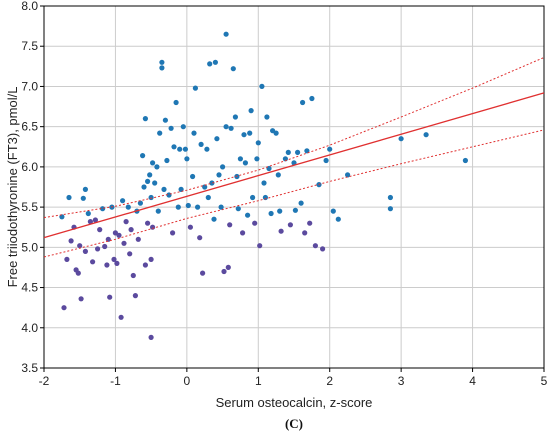  I want to click on x-tick-label: 1, so click(258, 381).